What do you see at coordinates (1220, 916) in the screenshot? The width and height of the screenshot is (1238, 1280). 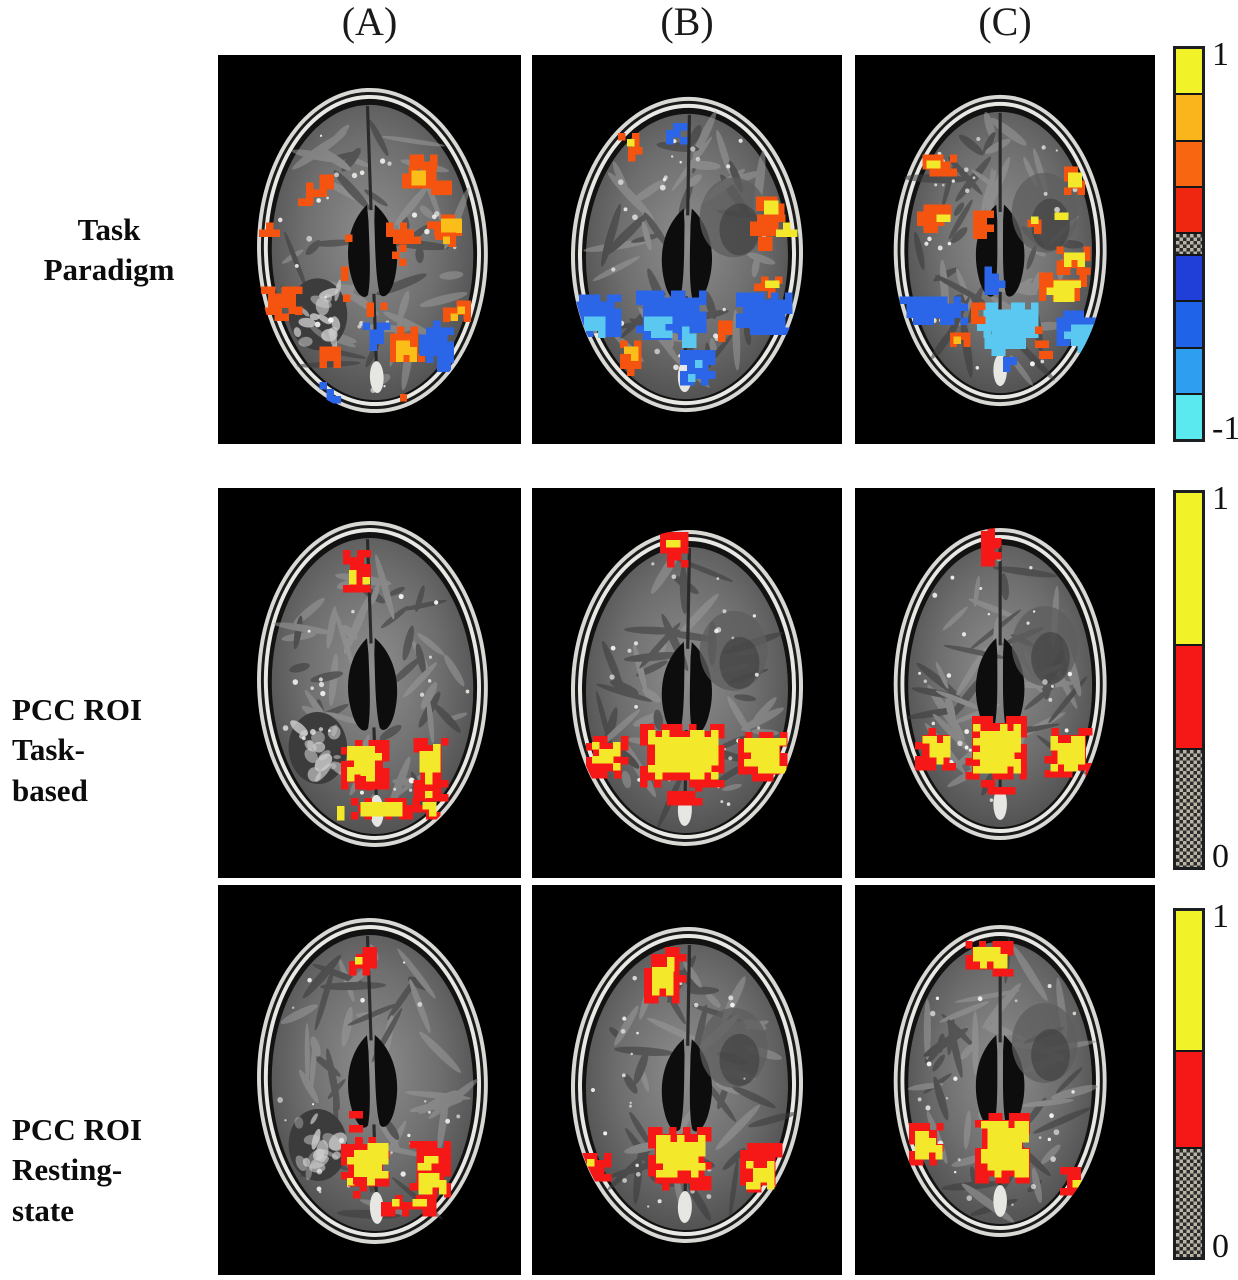 I see `pcc-roi-resting-state-colorbar-top-label: 1` at bounding box center [1220, 916].